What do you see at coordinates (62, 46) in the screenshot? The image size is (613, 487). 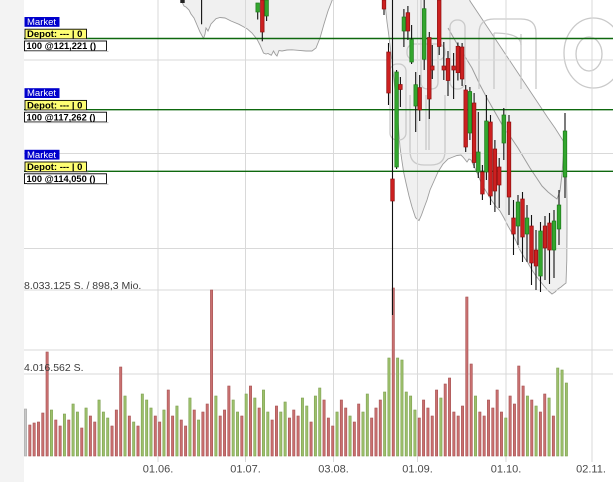 I see `svg-text: 100 @121,221 ()` at bounding box center [62, 46].